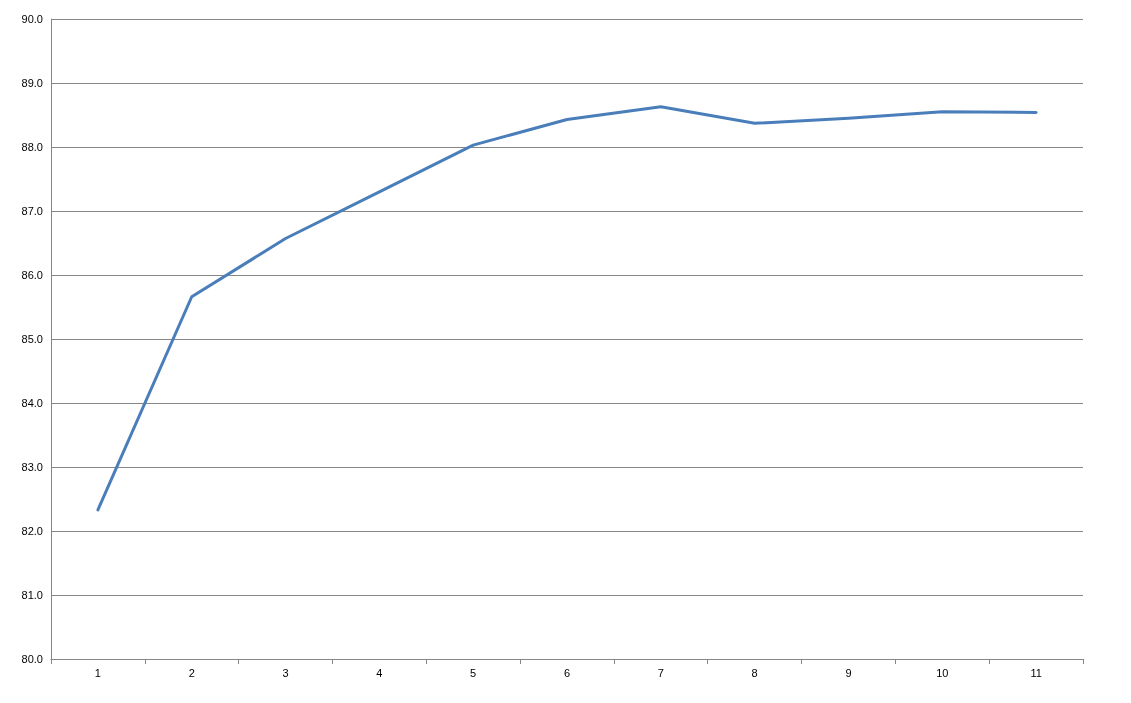  Describe the element at coordinates (32, 147) in the screenshot. I see `y-tick-label: 88.0` at that location.